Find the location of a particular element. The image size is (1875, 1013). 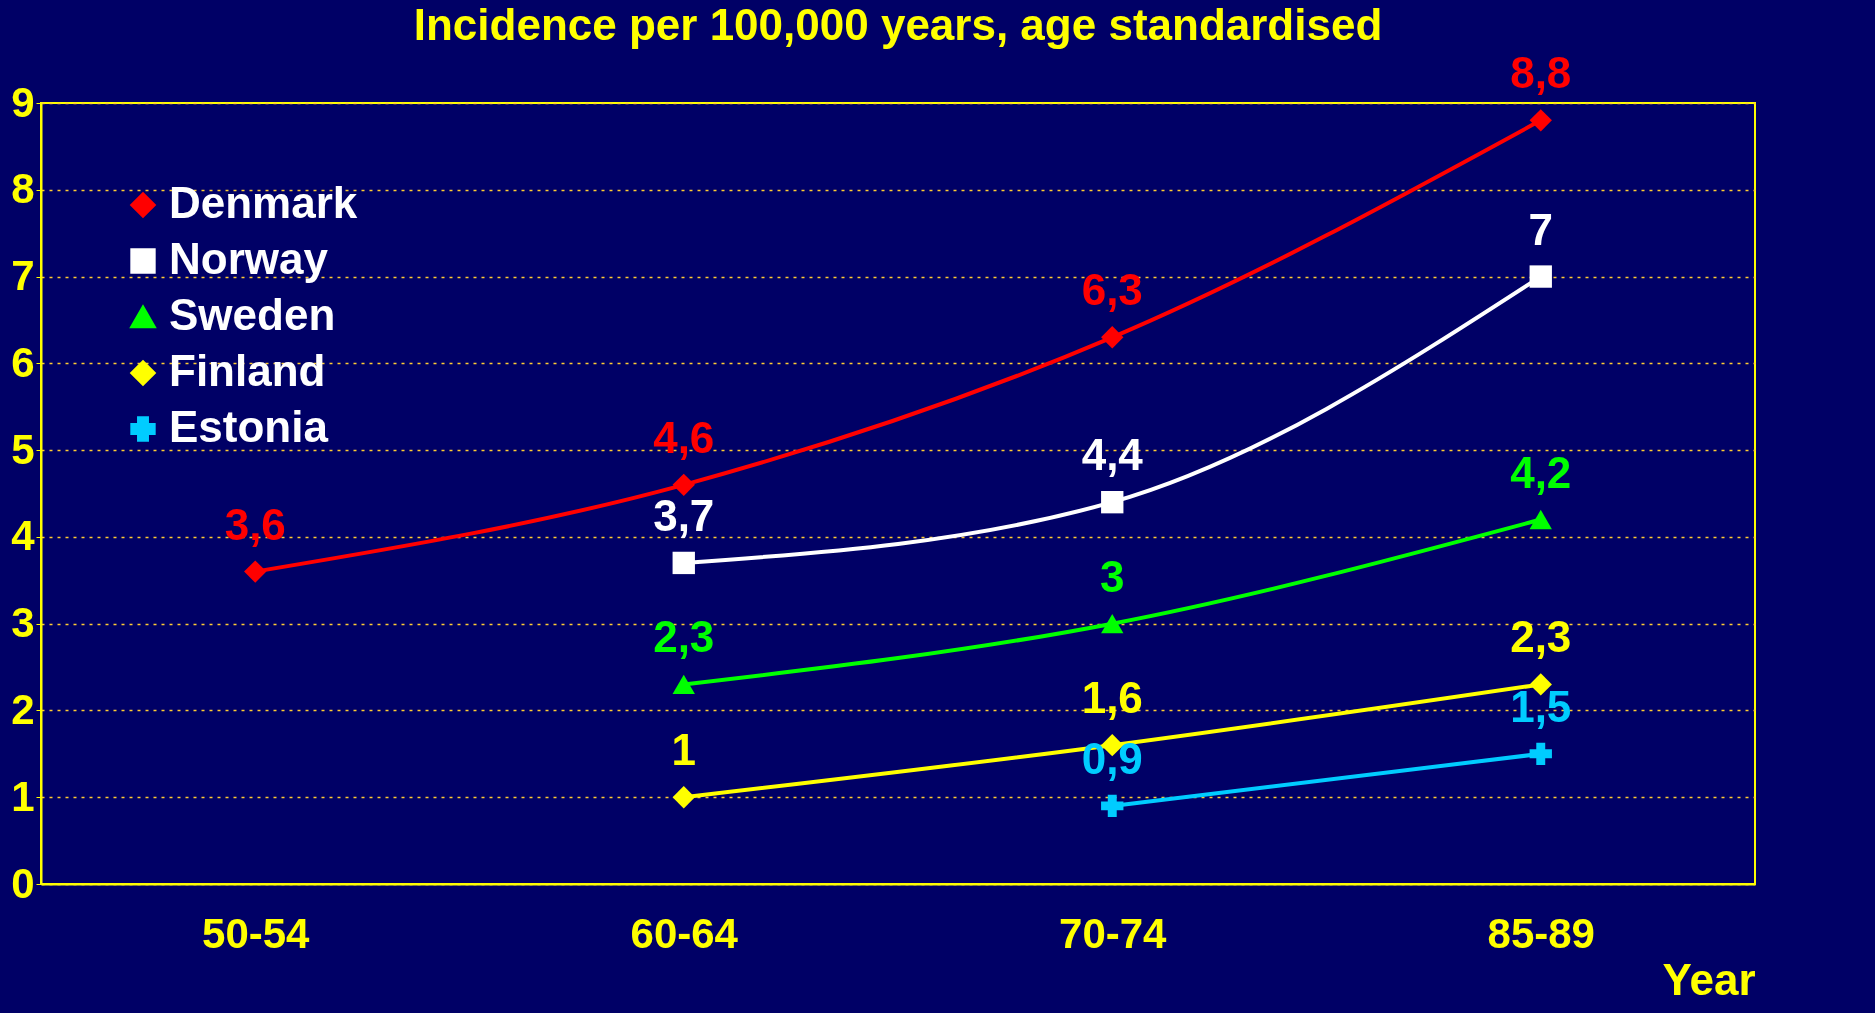

legend-label: Finland is located at coordinates (247, 370).